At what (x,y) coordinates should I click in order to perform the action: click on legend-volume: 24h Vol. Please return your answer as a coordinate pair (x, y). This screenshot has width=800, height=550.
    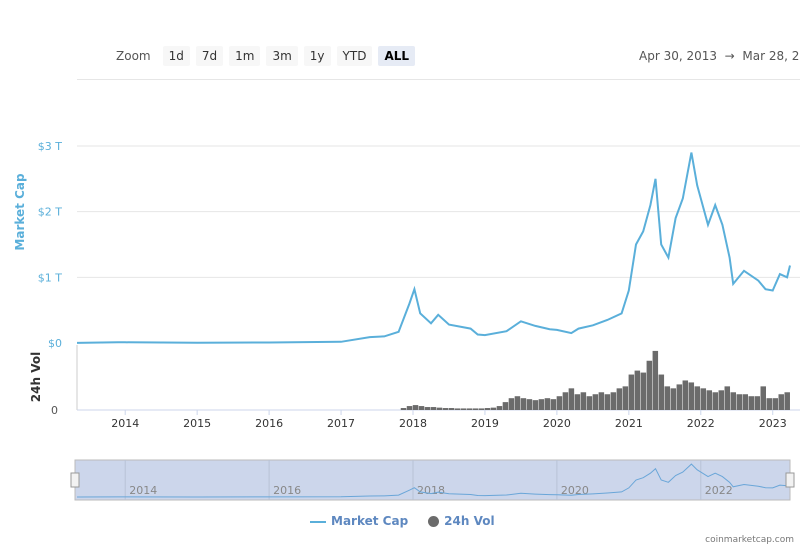
    Looking at the image, I should click on (461, 521).